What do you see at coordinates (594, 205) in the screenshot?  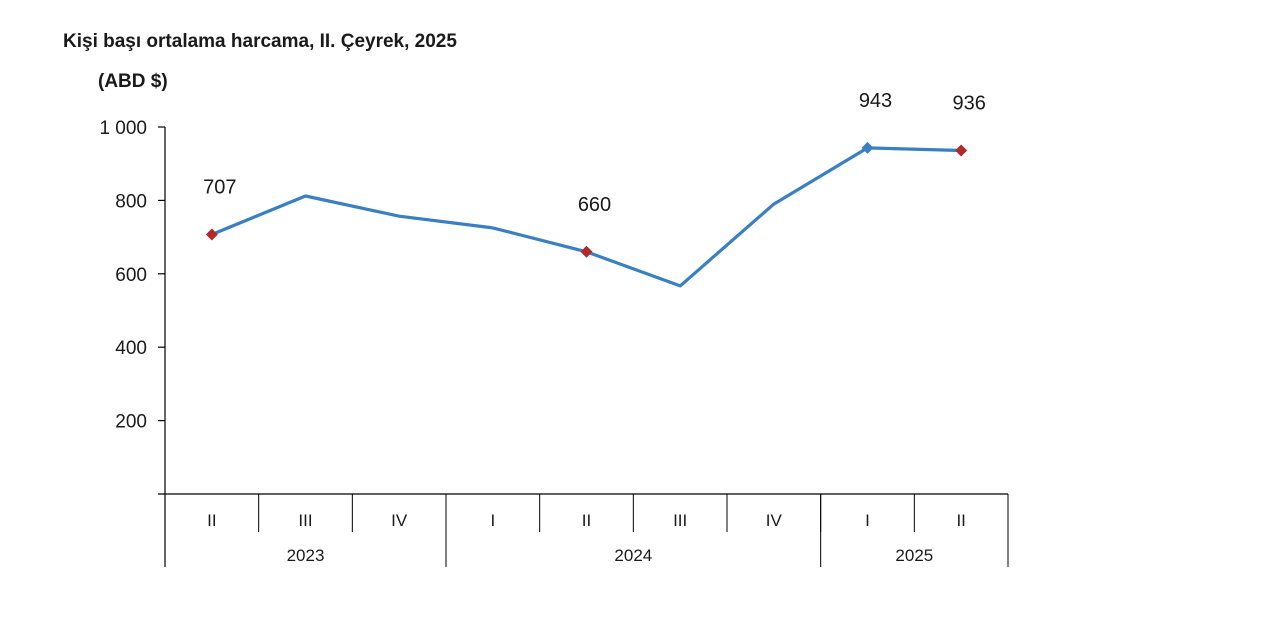 I see `data-label: 660` at bounding box center [594, 205].